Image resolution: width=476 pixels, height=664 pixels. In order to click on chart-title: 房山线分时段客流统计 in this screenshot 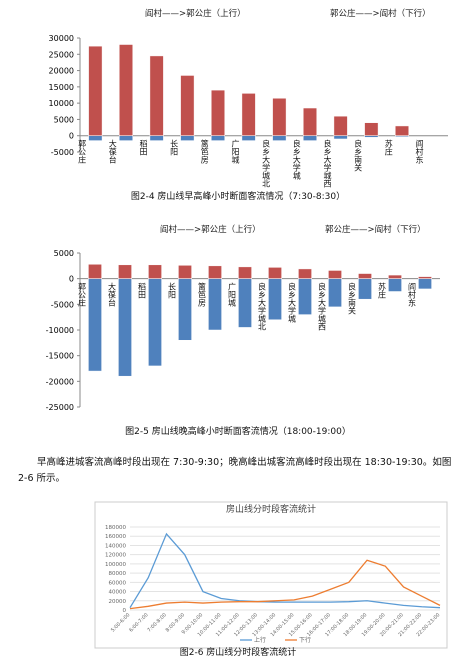, I will do `click(271, 509)`.